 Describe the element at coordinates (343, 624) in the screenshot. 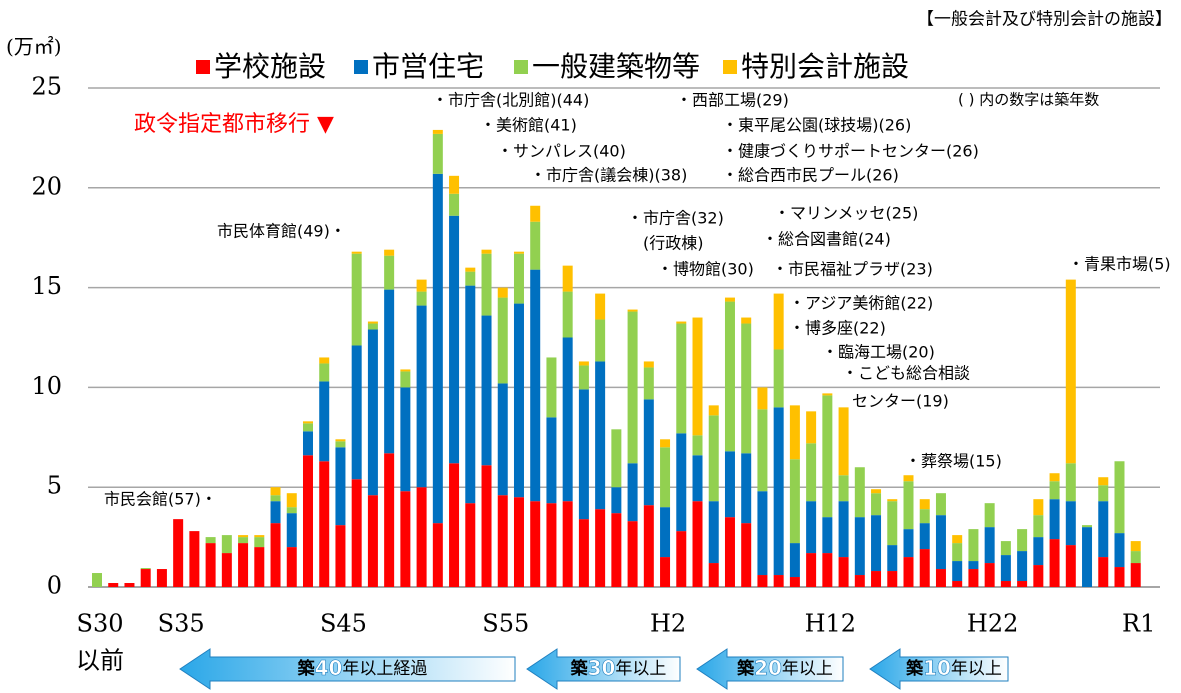

I see `x-tick-label: S45` at that location.